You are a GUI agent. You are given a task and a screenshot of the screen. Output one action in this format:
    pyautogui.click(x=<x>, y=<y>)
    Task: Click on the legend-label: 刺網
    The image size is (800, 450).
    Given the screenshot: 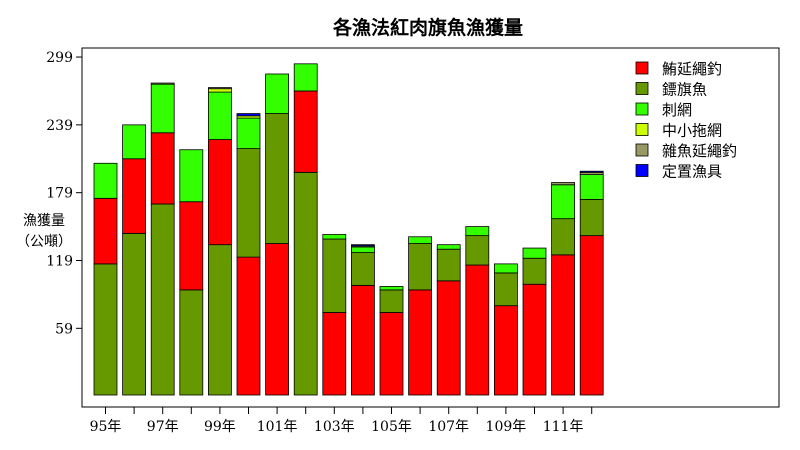 What is the action you would take?
    pyautogui.click(x=677, y=110)
    